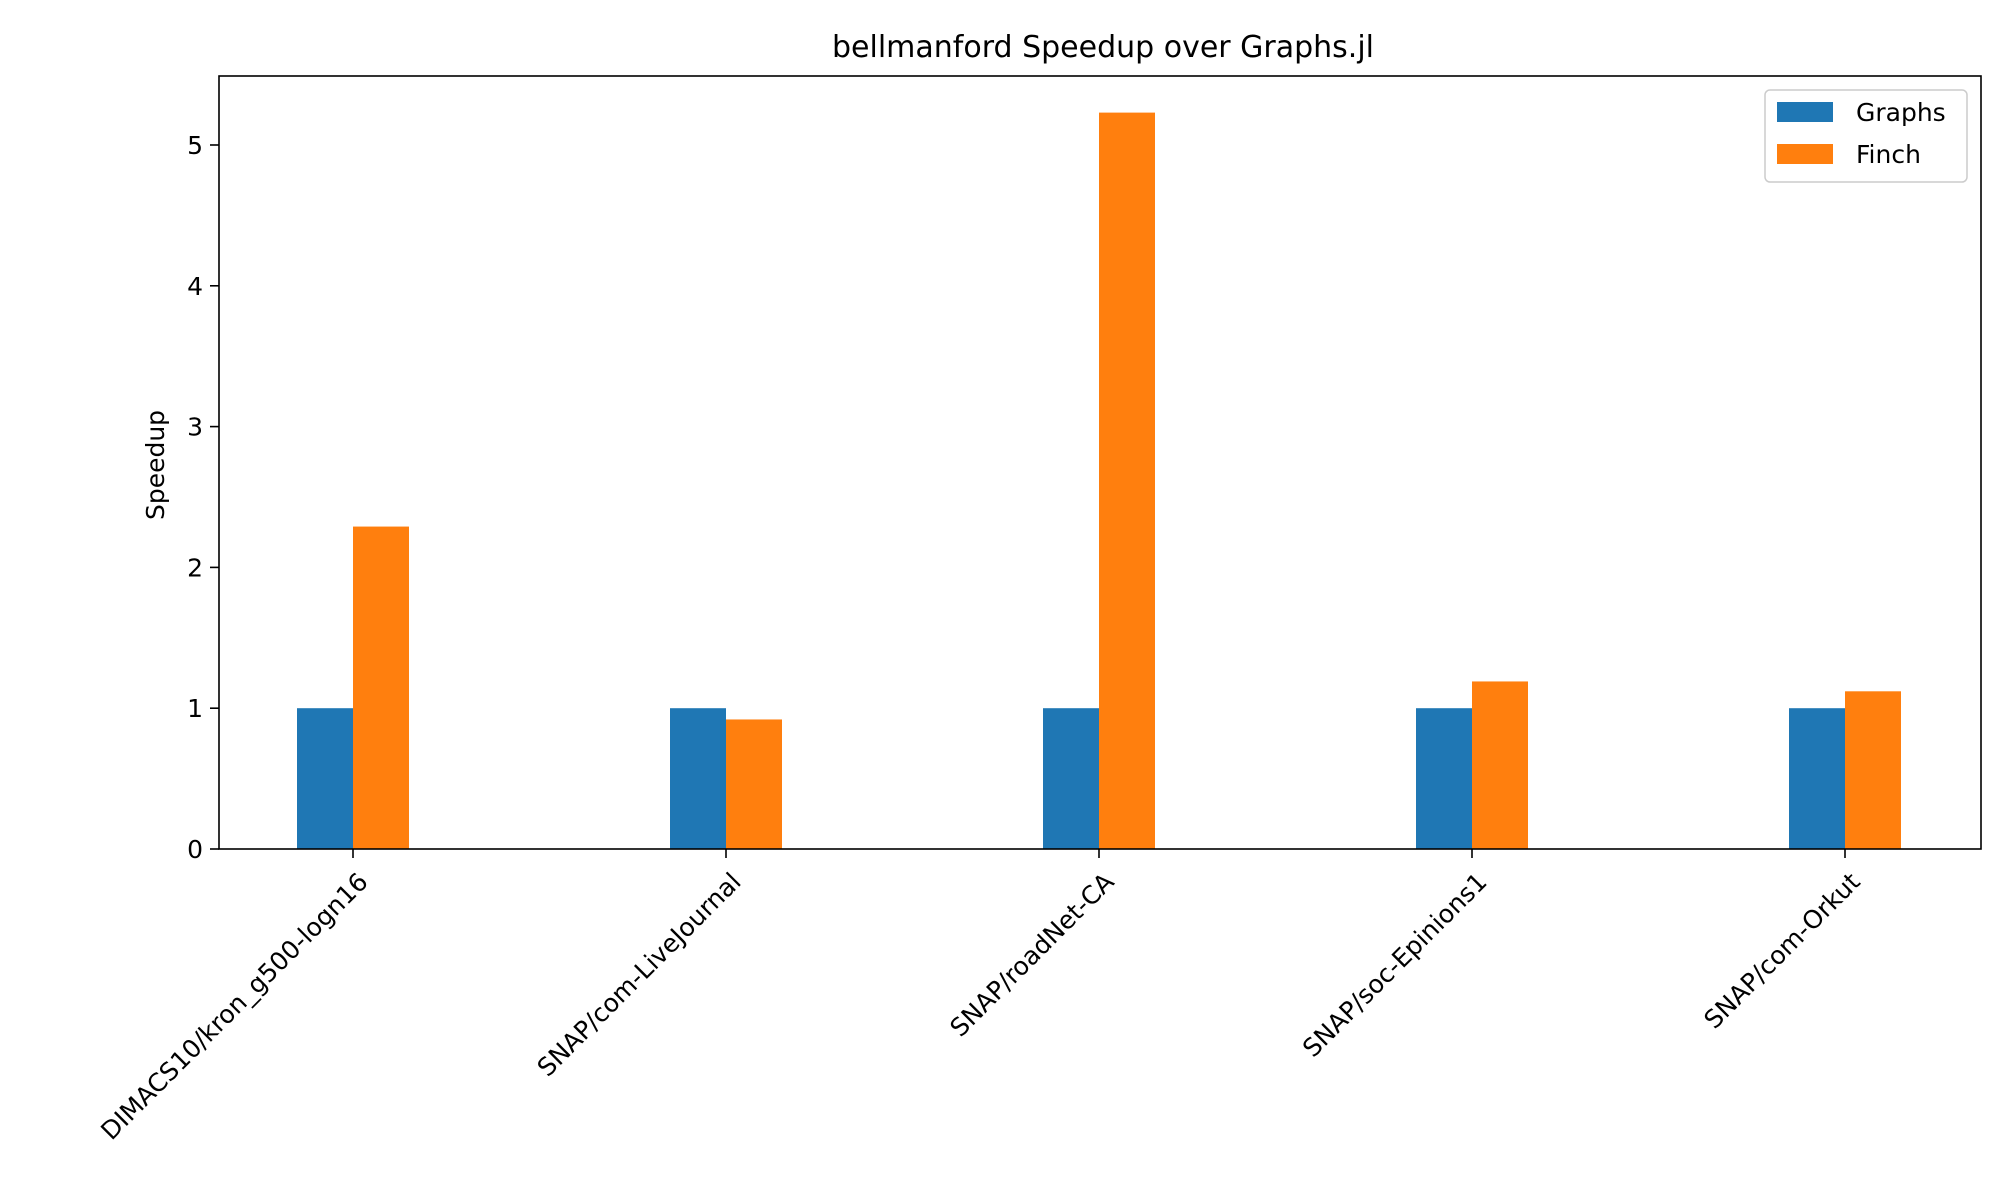 The width and height of the screenshot is (2000, 1200). Describe the element at coordinates (1888, 154) in the screenshot. I see `legend-label-finch: Finch` at that location.